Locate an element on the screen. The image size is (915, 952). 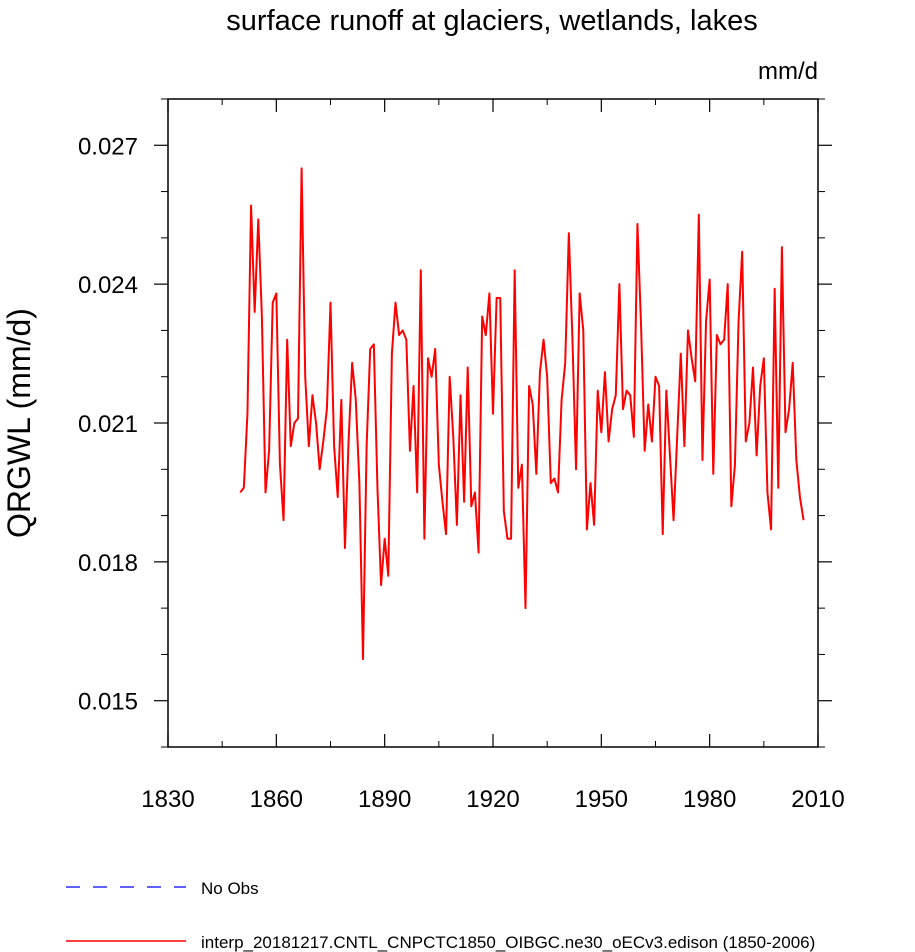
x-tick-label: 2010 is located at coordinates (817, 799).